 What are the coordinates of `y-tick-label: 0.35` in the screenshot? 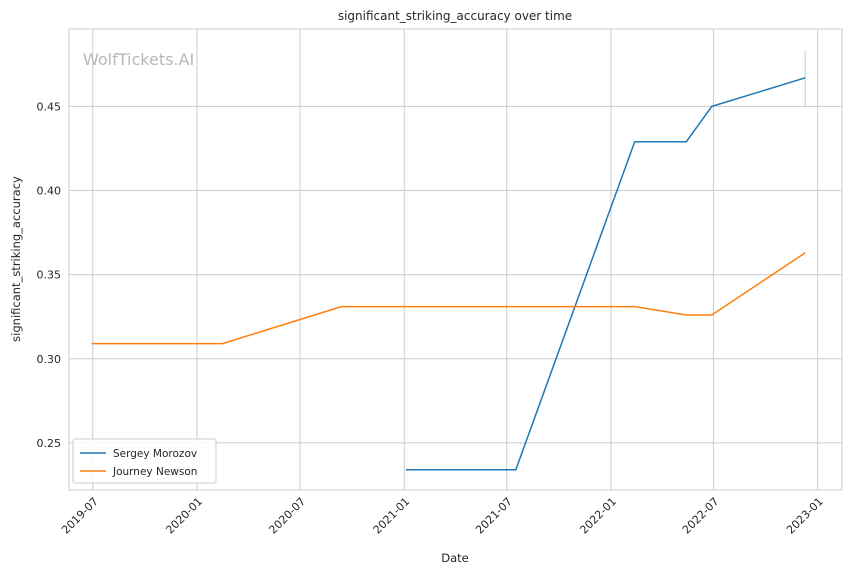 It's located at (49, 275).